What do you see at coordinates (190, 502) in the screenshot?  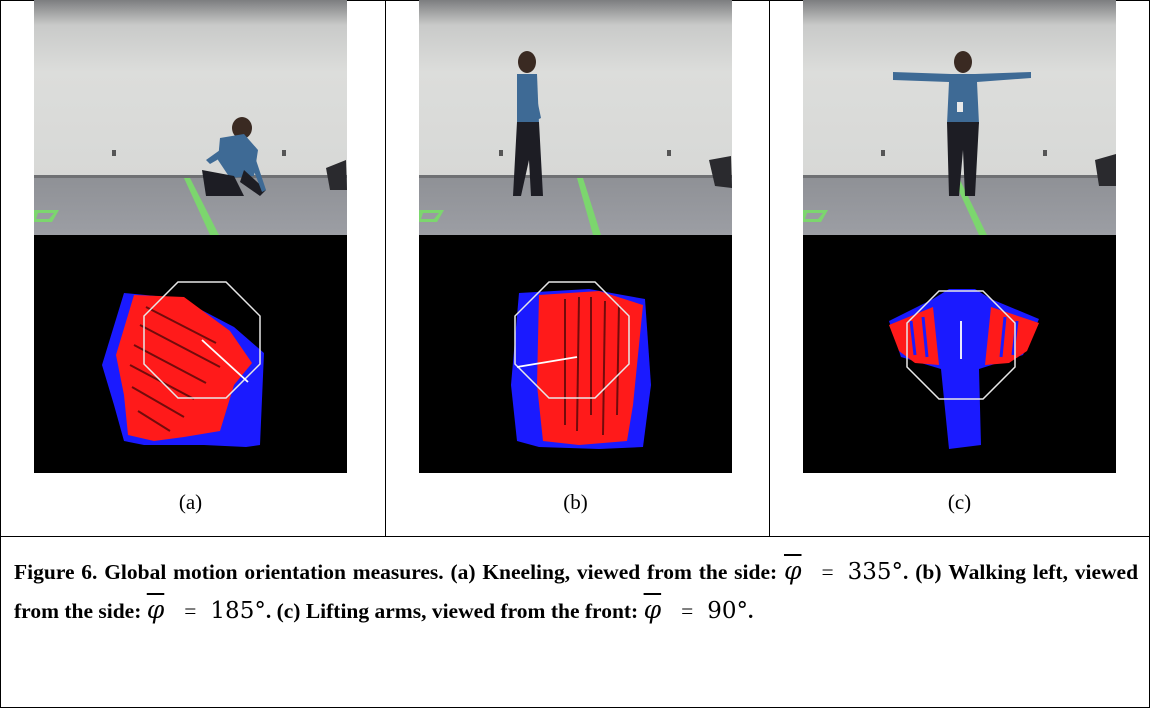 I see `panel-label-a: (a)` at bounding box center [190, 502].